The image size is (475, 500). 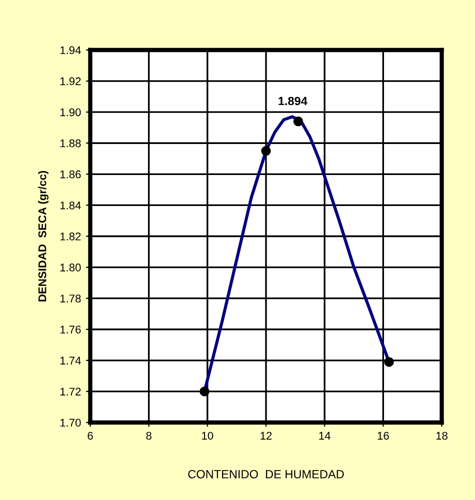 I want to click on x-tick-label: 14, so click(x=324, y=436).